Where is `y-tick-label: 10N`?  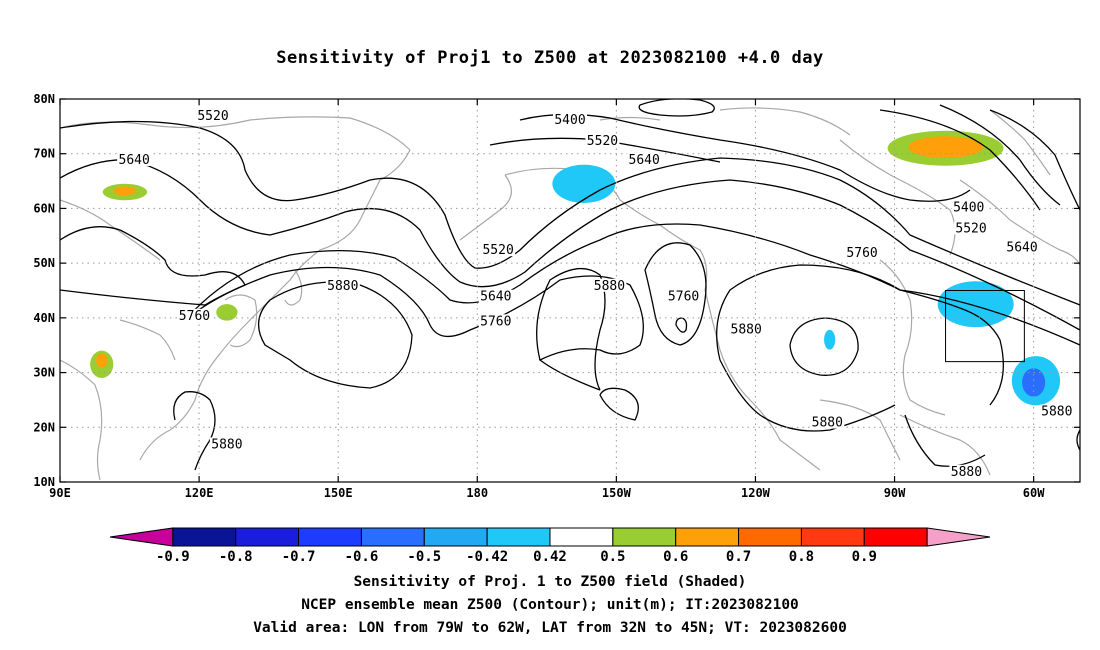 y-tick-label: 10N is located at coordinates (44, 482).